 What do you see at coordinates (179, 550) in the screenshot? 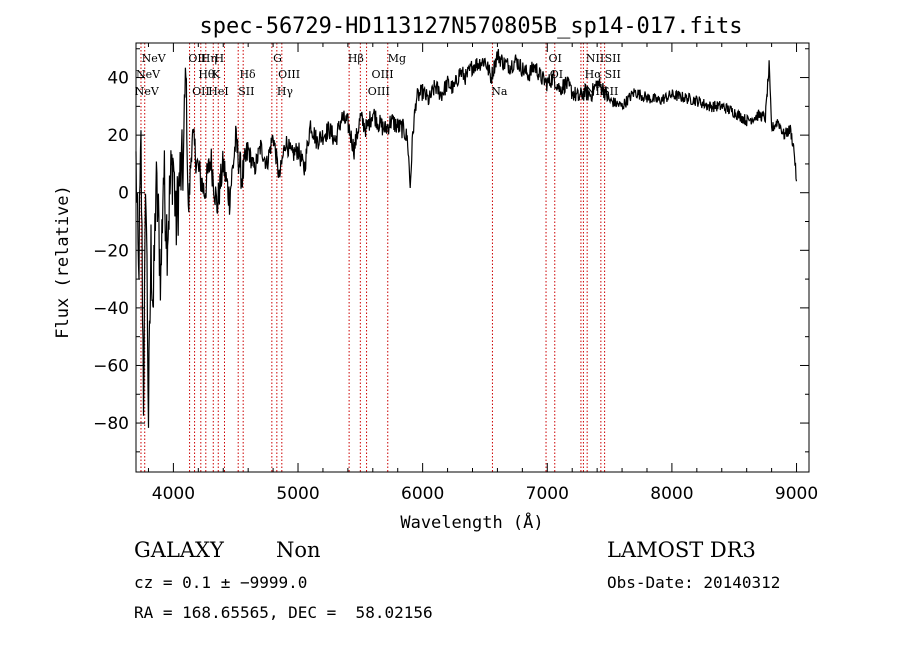
I see `object-class: GALAXY` at bounding box center [179, 550].